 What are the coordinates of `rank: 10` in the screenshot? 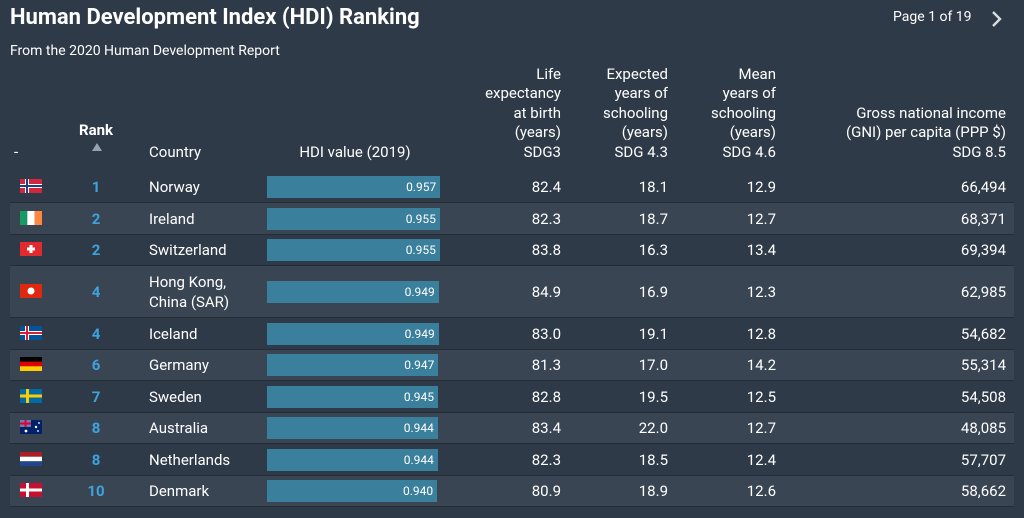 It's located at (96, 491).